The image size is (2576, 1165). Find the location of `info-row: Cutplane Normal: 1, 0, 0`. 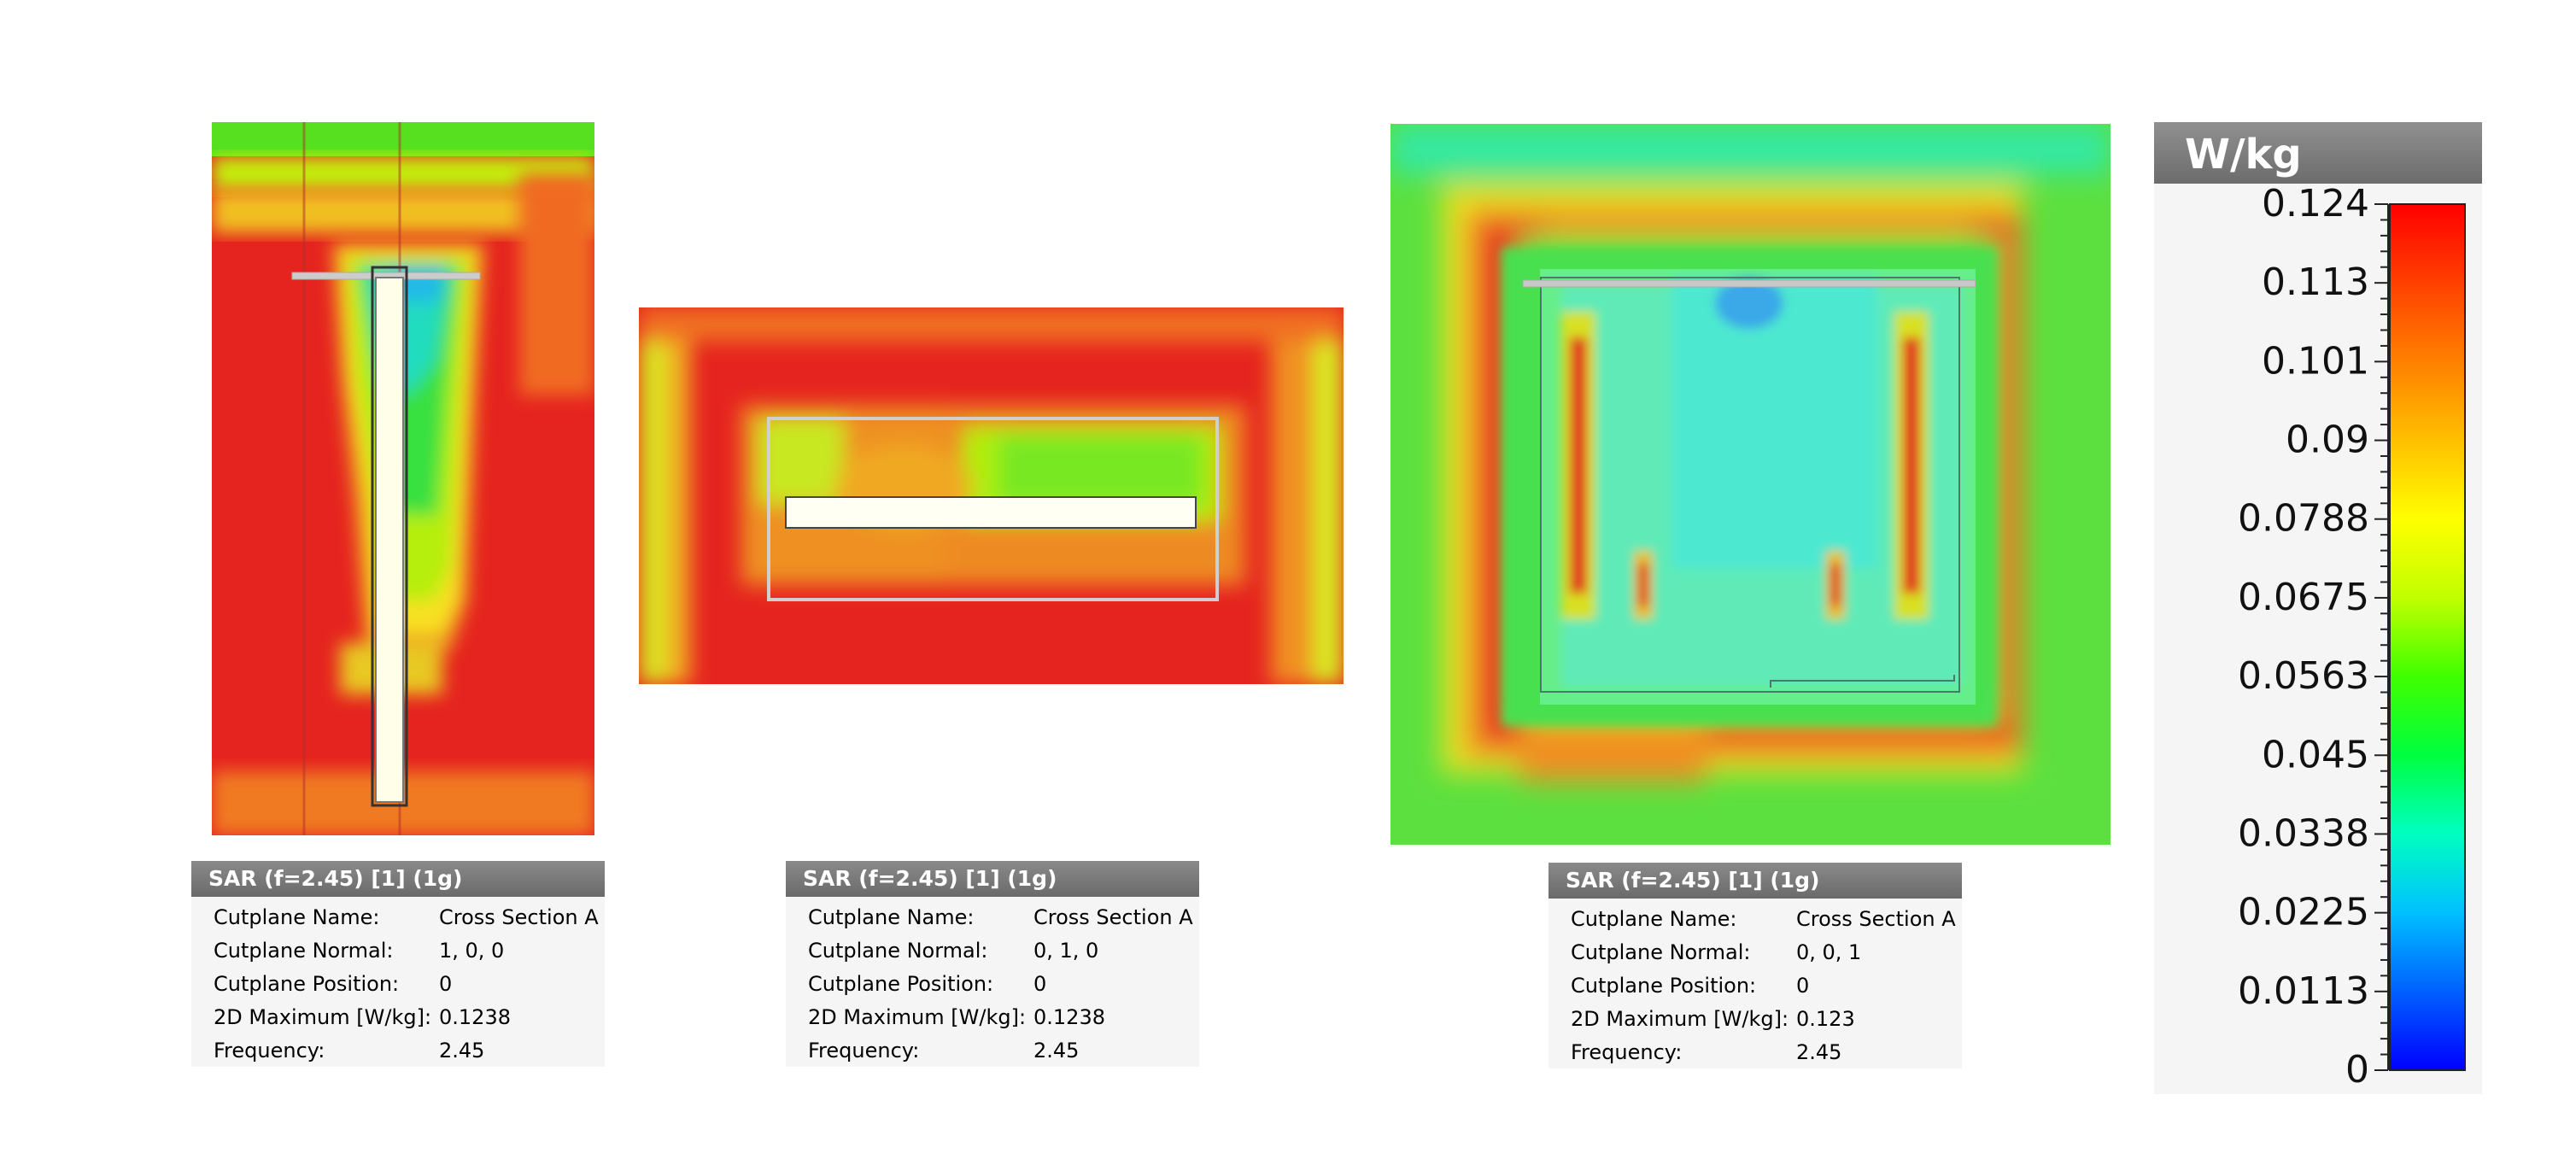

info-row: Cutplane Normal: 1, 0, 0 is located at coordinates (406, 951).